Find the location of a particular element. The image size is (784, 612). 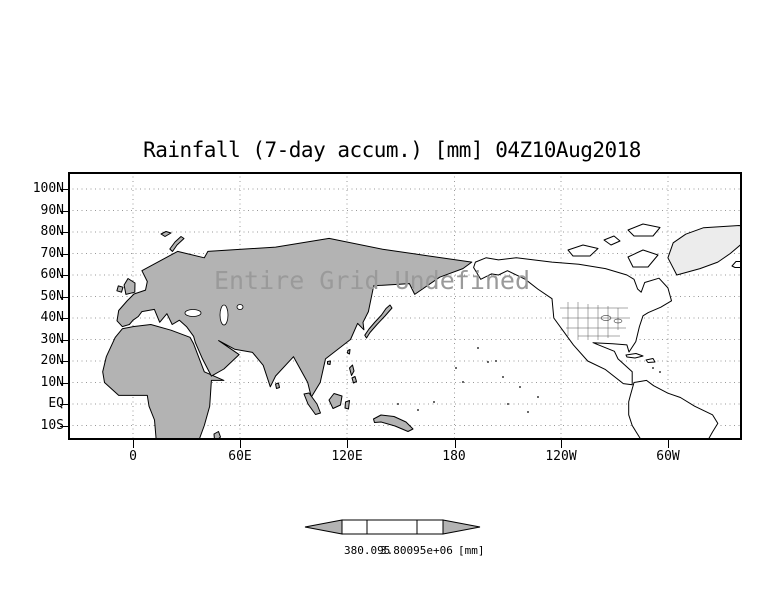

ireland-island is located at coordinates (120, 289).